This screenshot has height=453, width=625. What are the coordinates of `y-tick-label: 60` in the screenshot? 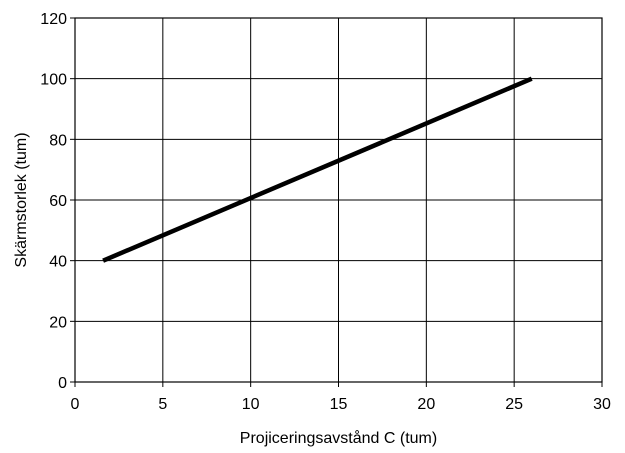 It's located at (58, 201).